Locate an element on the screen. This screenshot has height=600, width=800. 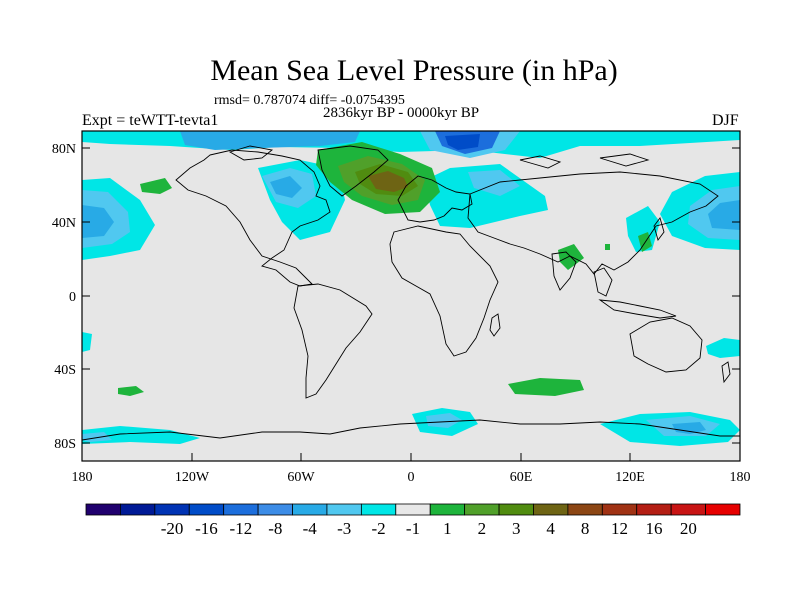
coastline-japan is located at coordinates (659, 229).